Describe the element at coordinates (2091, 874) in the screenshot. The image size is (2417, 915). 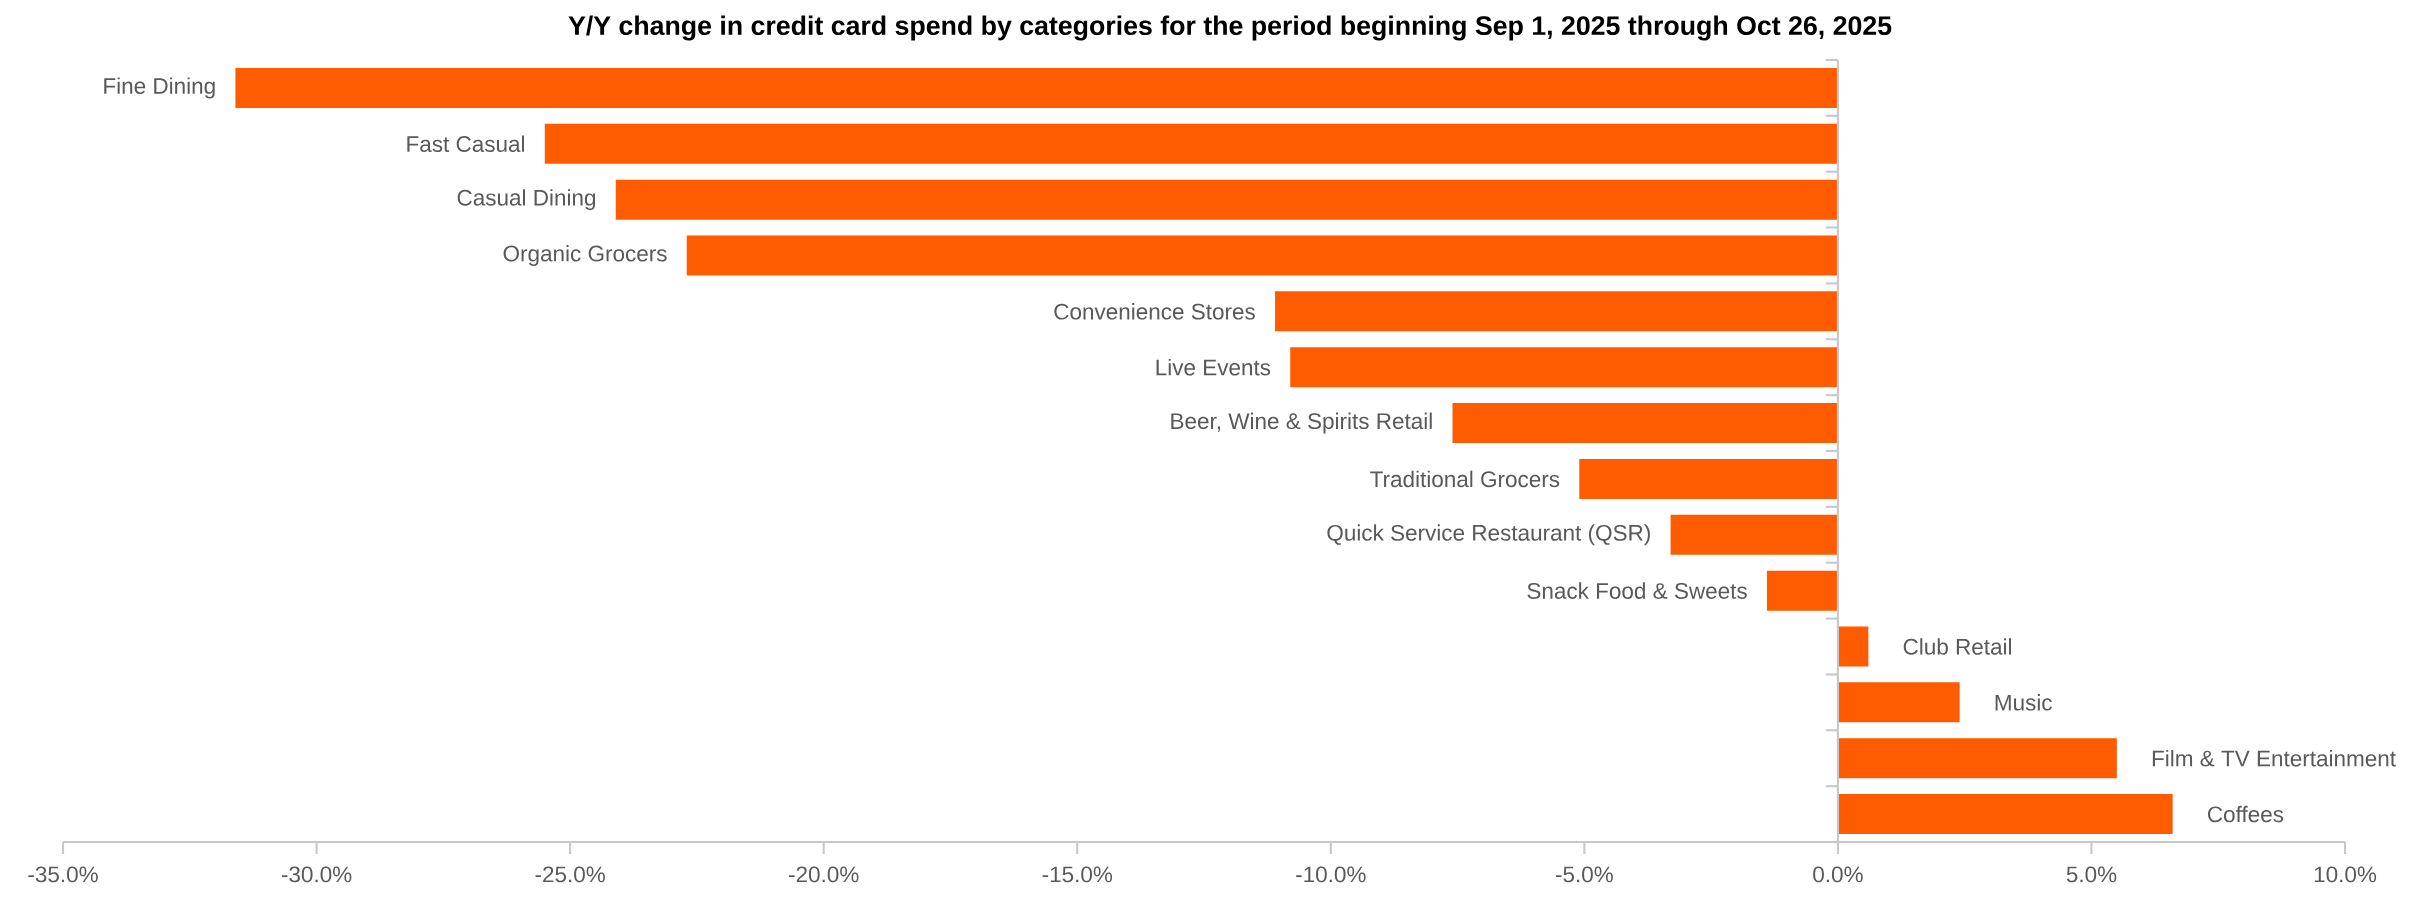
I see `x-tick-label: 5.0%` at that location.